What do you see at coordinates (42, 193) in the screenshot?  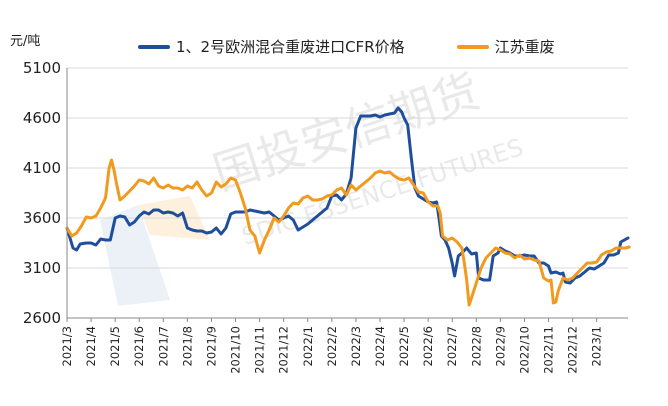 I see `y-axis-ticks: 2600 3100 3600 4100 4600 5100` at bounding box center [42, 193].